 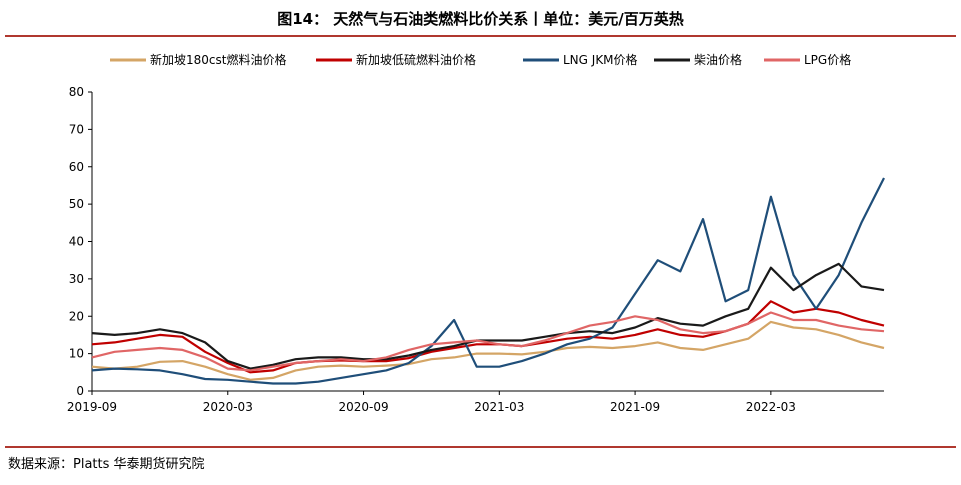 I want to click on legend-label-2: 新加坡低硫燃料油价格, so click(x=416, y=59).